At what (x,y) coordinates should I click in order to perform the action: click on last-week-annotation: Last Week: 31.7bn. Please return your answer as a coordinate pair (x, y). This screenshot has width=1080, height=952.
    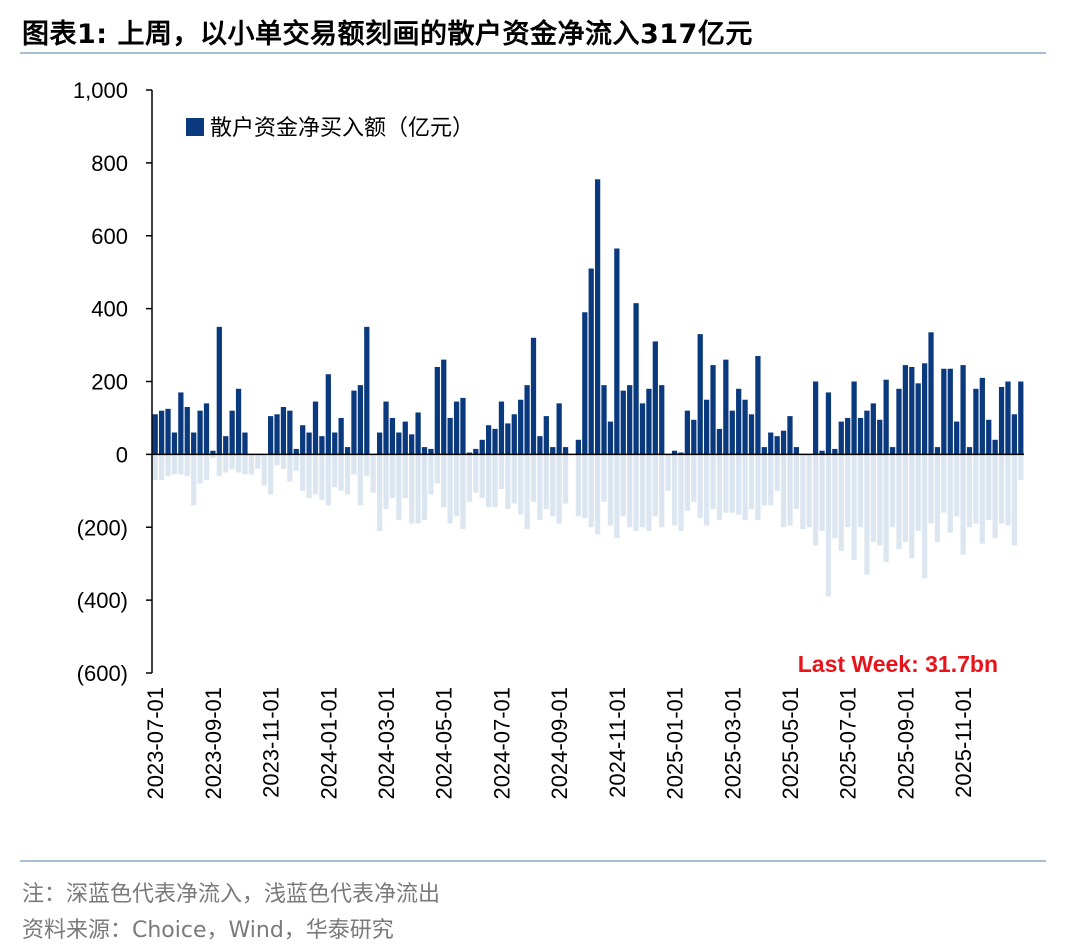
    Looking at the image, I should click on (898, 664).